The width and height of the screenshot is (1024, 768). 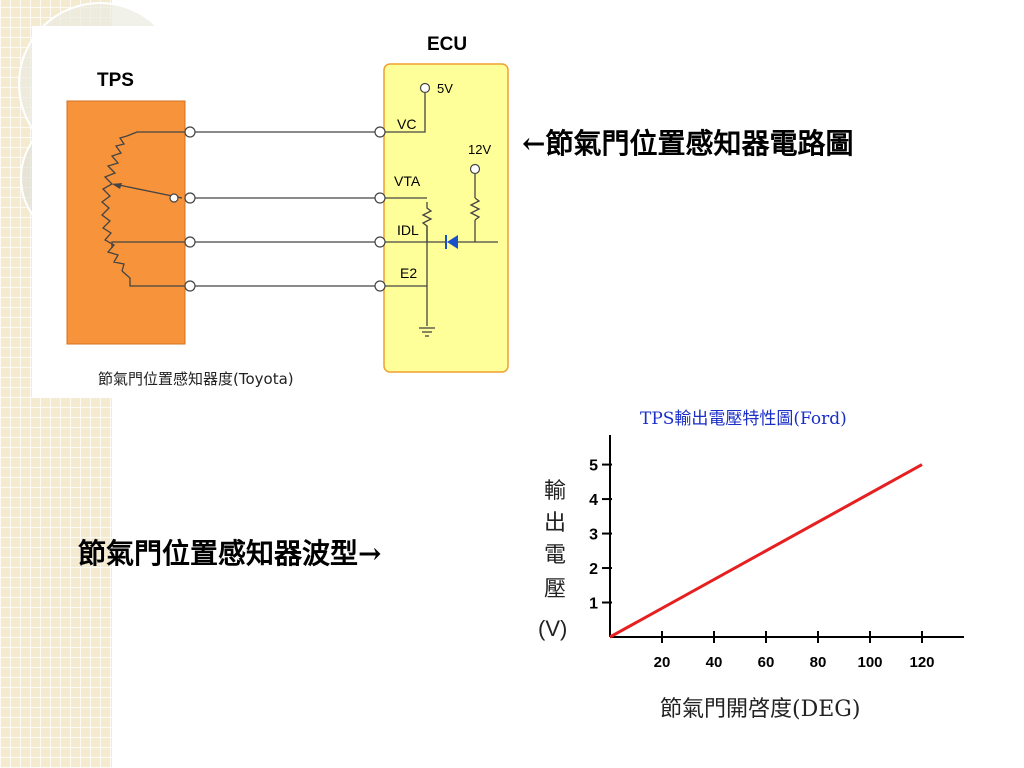 What do you see at coordinates (406, 124) in the screenshot?
I see `pin-label-vc: VC` at bounding box center [406, 124].